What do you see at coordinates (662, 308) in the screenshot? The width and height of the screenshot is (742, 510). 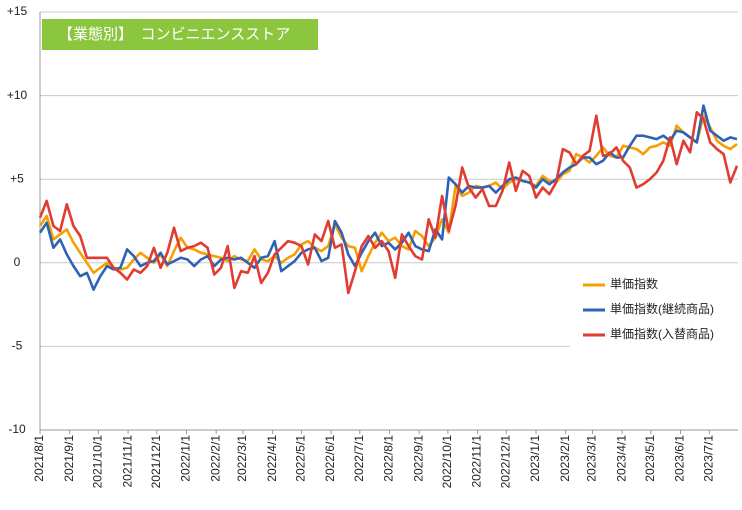 I see `legend-label: 単価指数(継続商品)` at bounding box center [662, 308].